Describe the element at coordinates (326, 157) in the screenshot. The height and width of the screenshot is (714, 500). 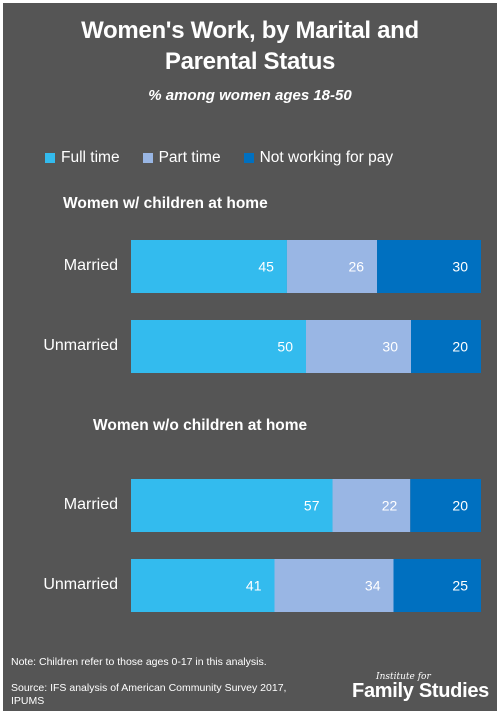
I see `legend-label-not-working: Not working for pay` at that location.